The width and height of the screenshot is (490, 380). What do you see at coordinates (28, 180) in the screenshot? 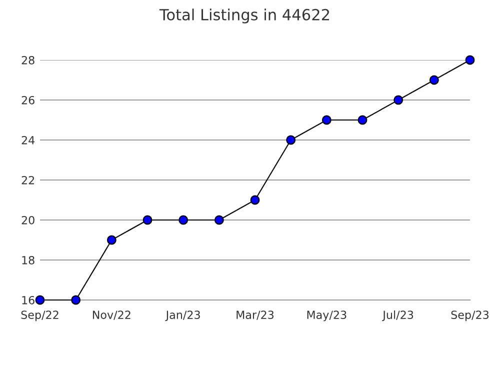
I see `y-tick-label: 22` at bounding box center [28, 180].